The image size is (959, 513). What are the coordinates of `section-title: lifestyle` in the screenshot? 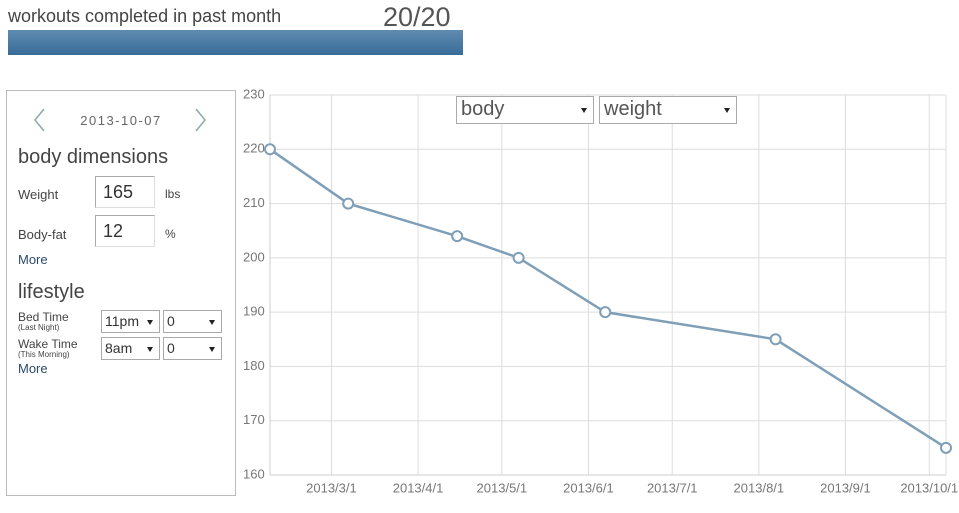 It's located at (51, 292).